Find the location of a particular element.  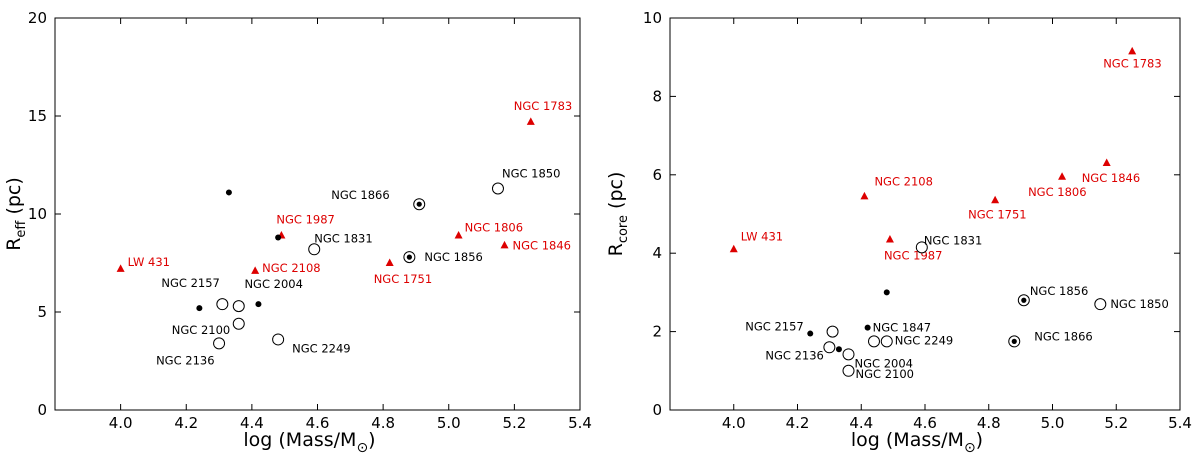

y-tick-label: 0 is located at coordinates (42, 410).